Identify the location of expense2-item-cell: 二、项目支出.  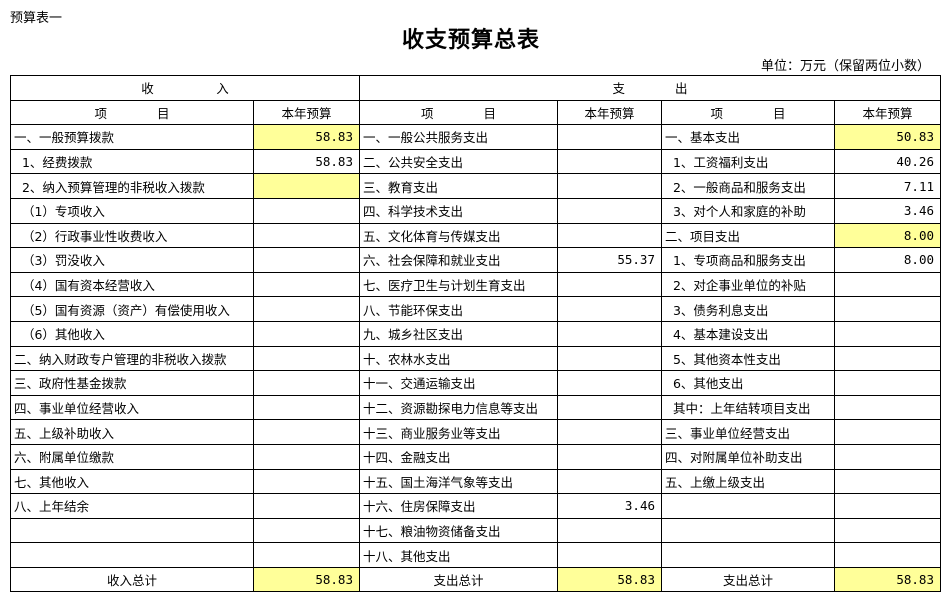
(748, 235).